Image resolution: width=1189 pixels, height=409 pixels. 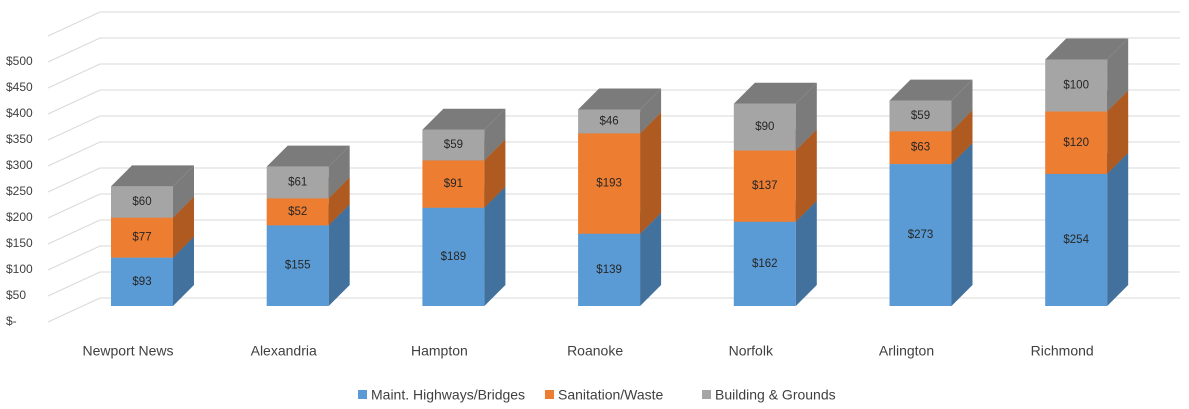 What do you see at coordinates (19, 113) in the screenshot?
I see `y-tick-label: $400` at bounding box center [19, 113].